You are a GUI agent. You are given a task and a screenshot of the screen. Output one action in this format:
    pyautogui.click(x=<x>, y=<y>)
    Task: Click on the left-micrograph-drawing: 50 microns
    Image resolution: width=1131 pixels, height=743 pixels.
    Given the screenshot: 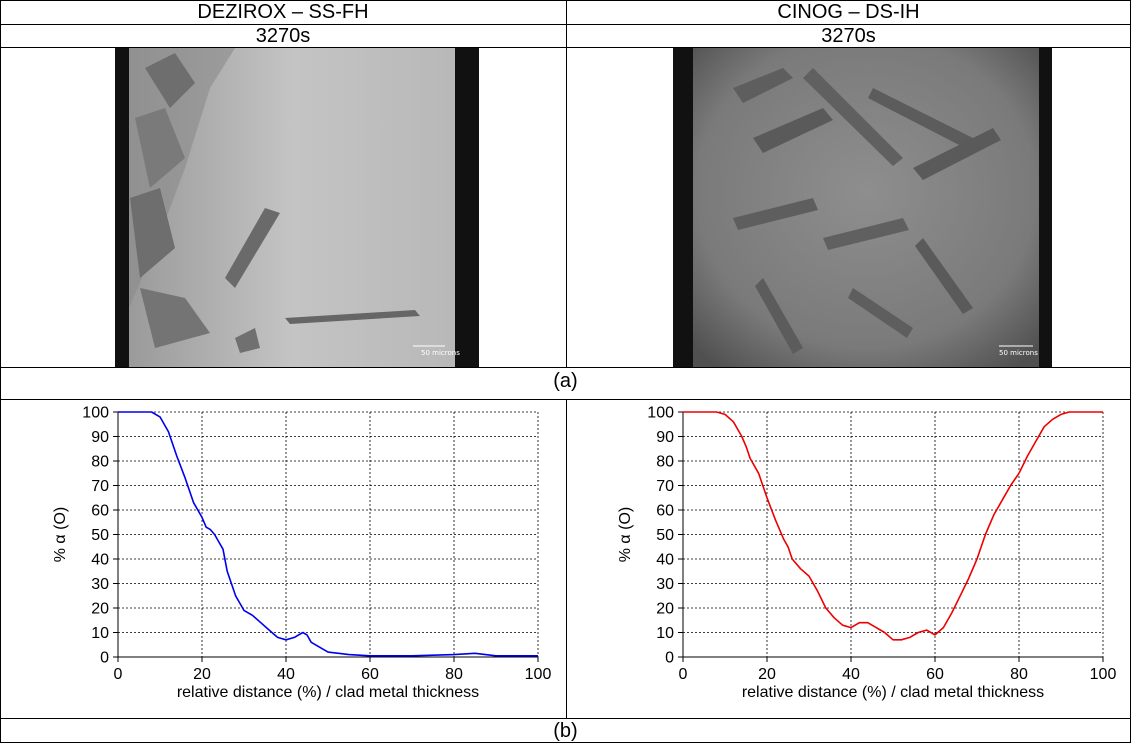 What is the action you would take?
    pyautogui.click(x=297, y=207)
    